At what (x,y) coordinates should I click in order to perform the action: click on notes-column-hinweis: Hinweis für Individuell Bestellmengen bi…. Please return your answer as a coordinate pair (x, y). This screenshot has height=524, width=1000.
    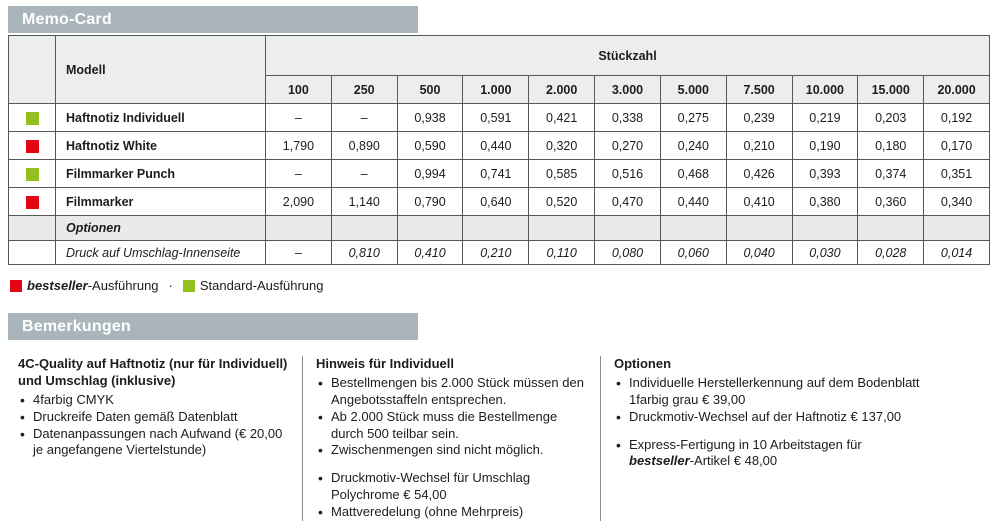
    Looking at the image, I should click on (451, 438).